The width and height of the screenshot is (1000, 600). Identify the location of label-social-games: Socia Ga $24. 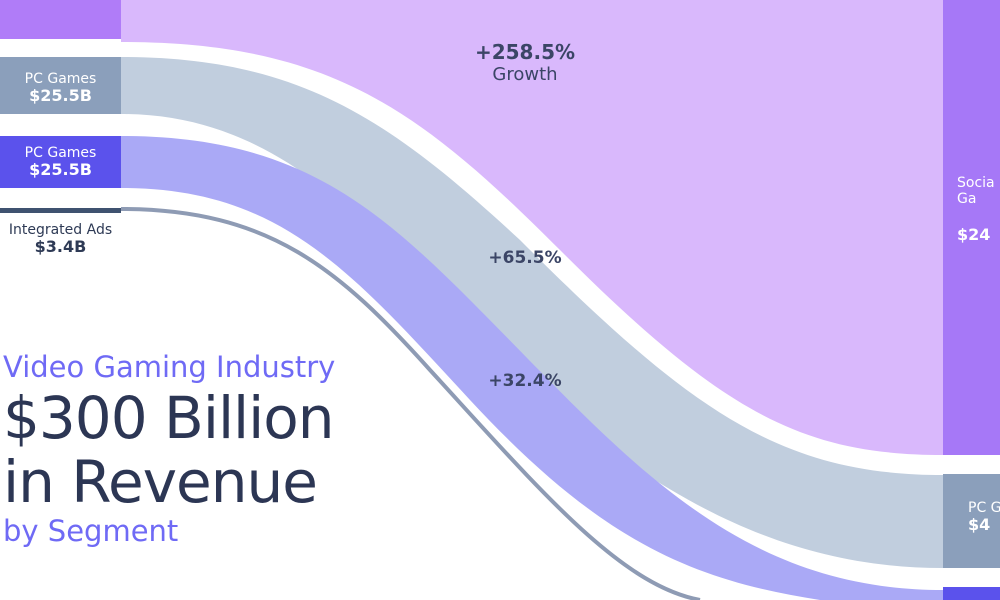
(978, 210).